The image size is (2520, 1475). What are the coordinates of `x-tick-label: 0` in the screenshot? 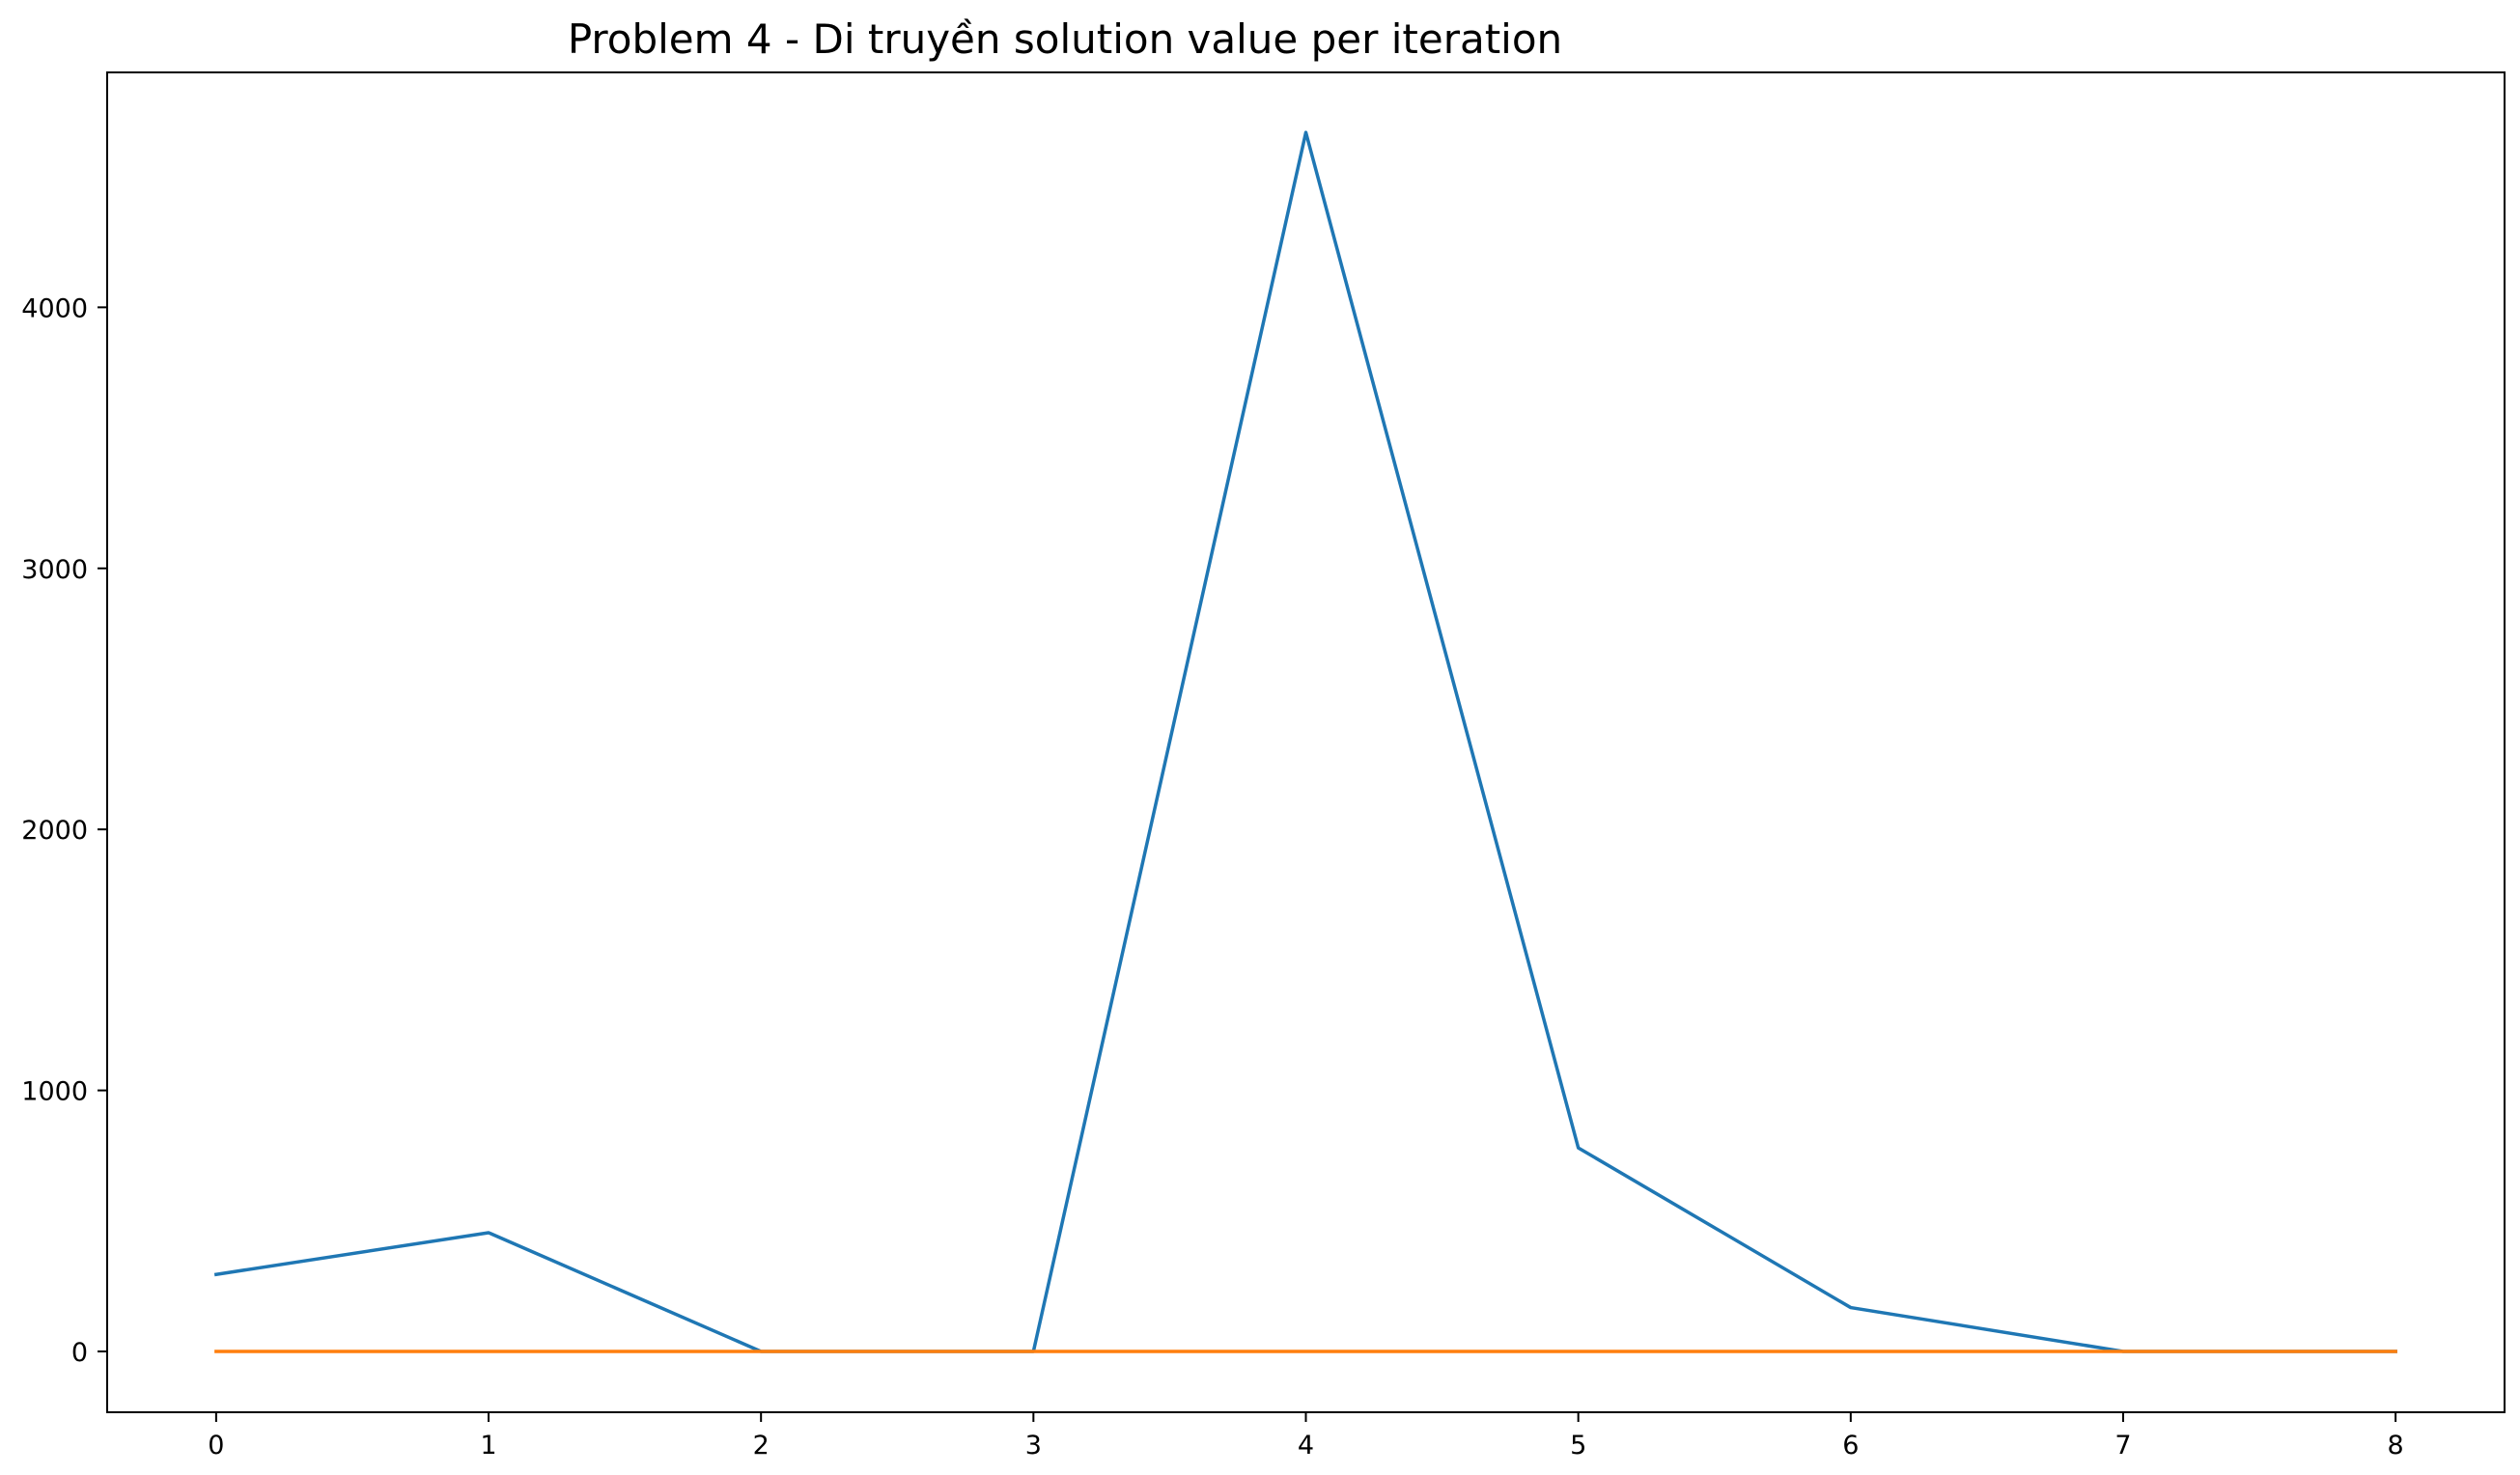 It's located at (216, 1446).